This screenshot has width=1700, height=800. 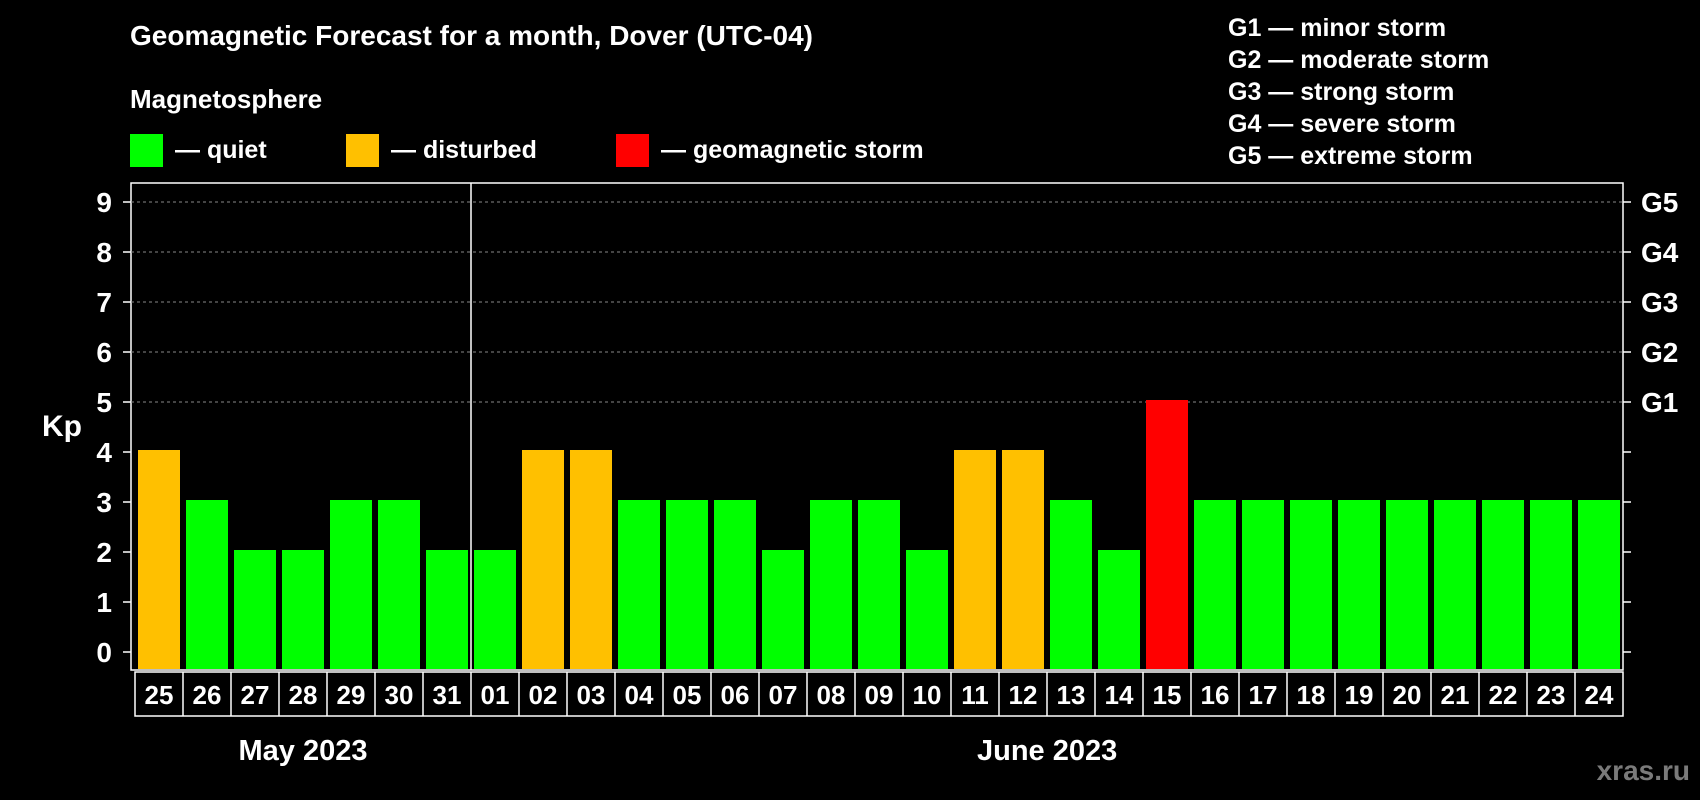 What do you see at coordinates (104, 202) in the screenshot?
I see `y-tick-label-9: 9` at bounding box center [104, 202].